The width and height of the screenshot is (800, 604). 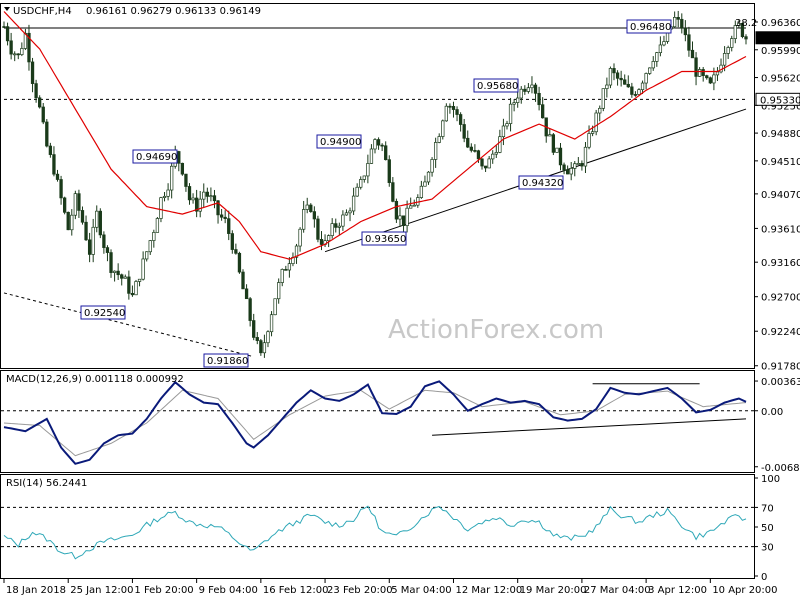 What do you see at coordinates (128, 325) in the screenshot?
I see `dashed-trendline` at bounding box center [128, 325].